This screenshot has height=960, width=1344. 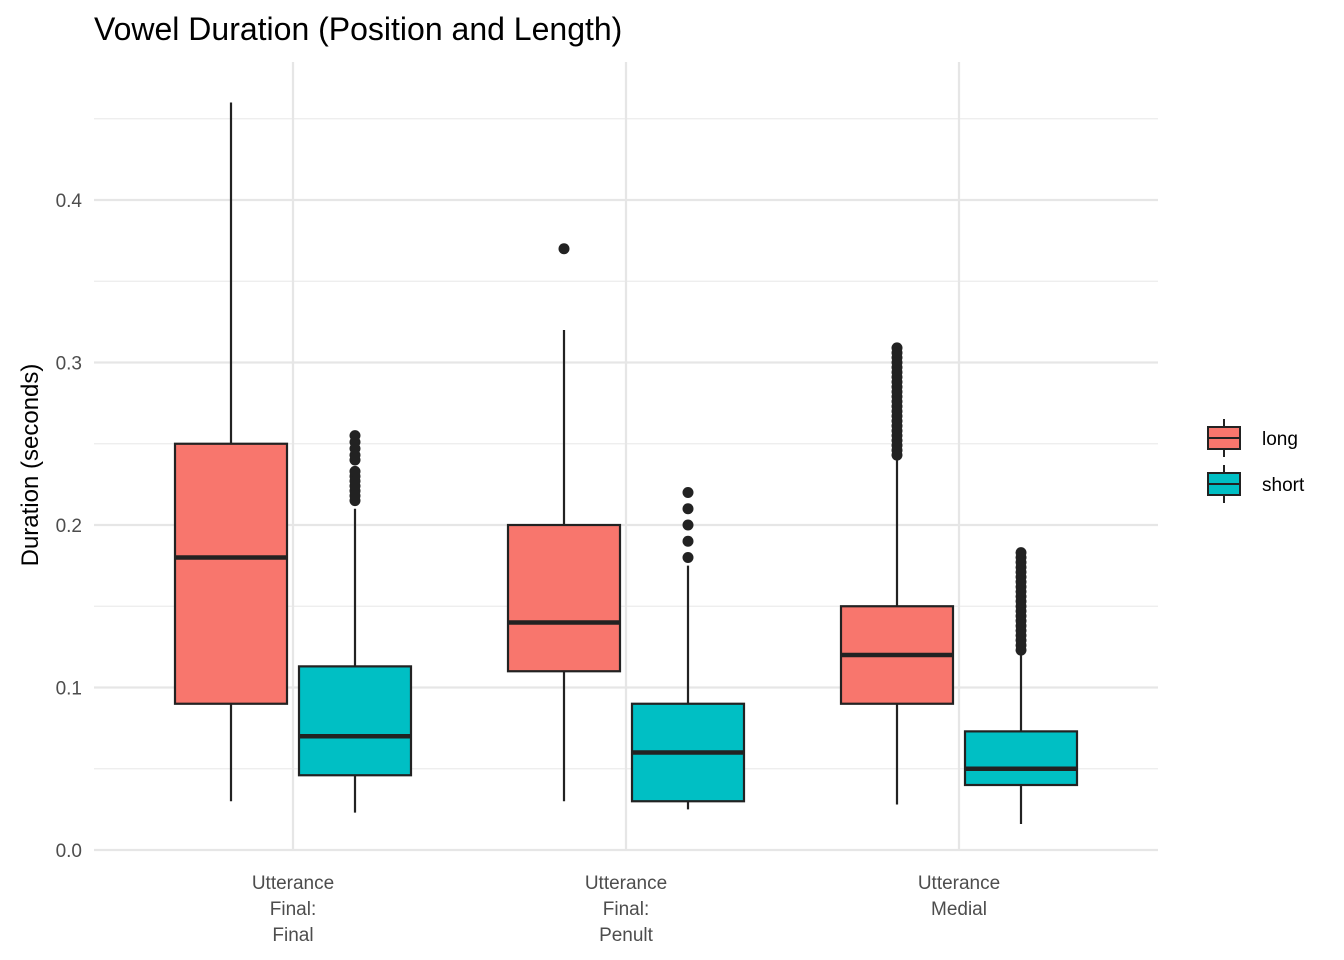 What do you see at coordinates (69, 689) in the screenshot?
I see `y-tick-label: 0.1` at bounding box center [69, 689].